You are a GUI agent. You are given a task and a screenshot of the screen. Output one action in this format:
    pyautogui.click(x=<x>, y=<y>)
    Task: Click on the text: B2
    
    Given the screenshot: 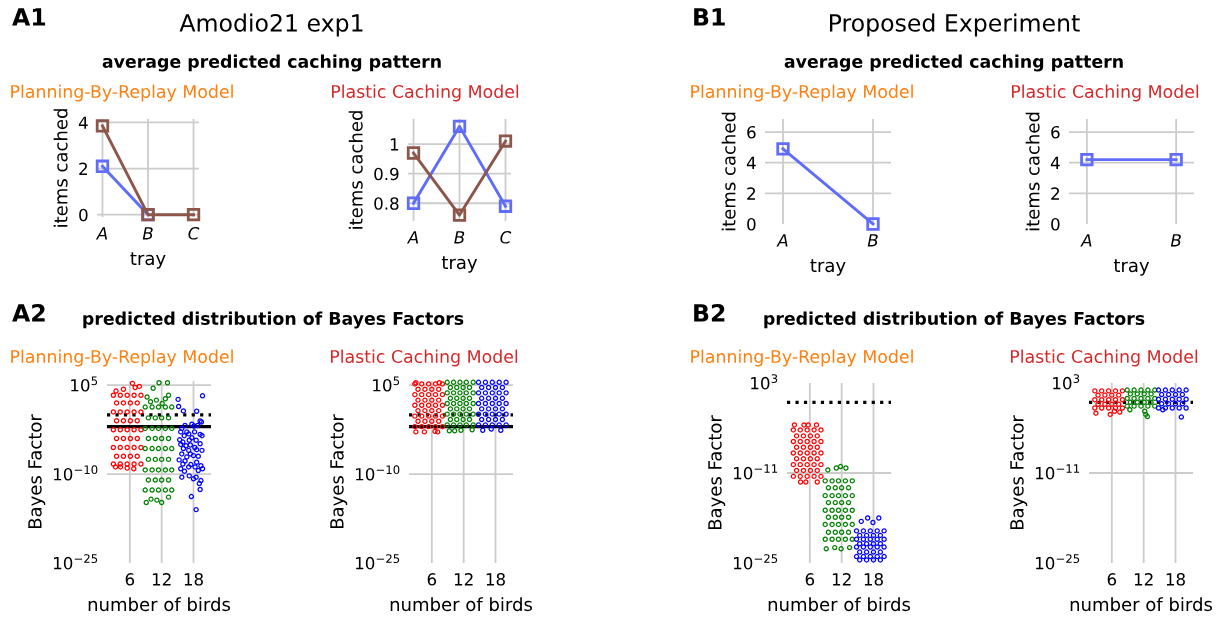 What is the action you would take?
    pyautogui.click(x=709, y=312)
    